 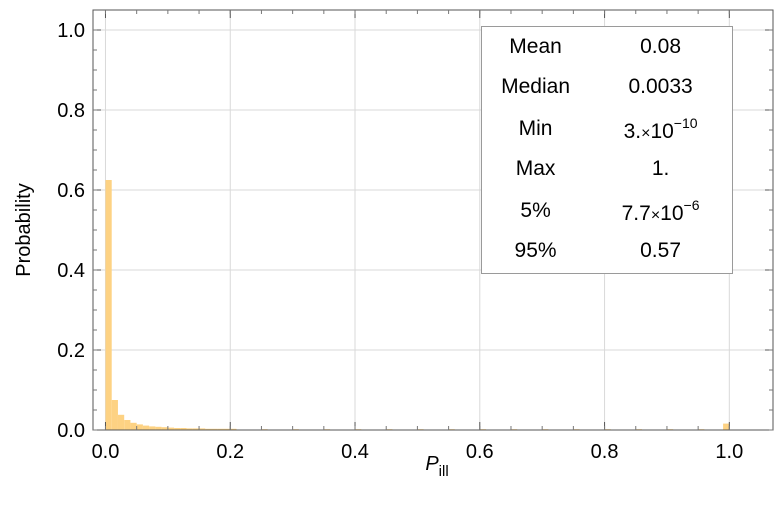 What do you see at coordinates (535, 46) in the screenshot?
I see `stats-label: Mean` at bounding box center [535, 46].